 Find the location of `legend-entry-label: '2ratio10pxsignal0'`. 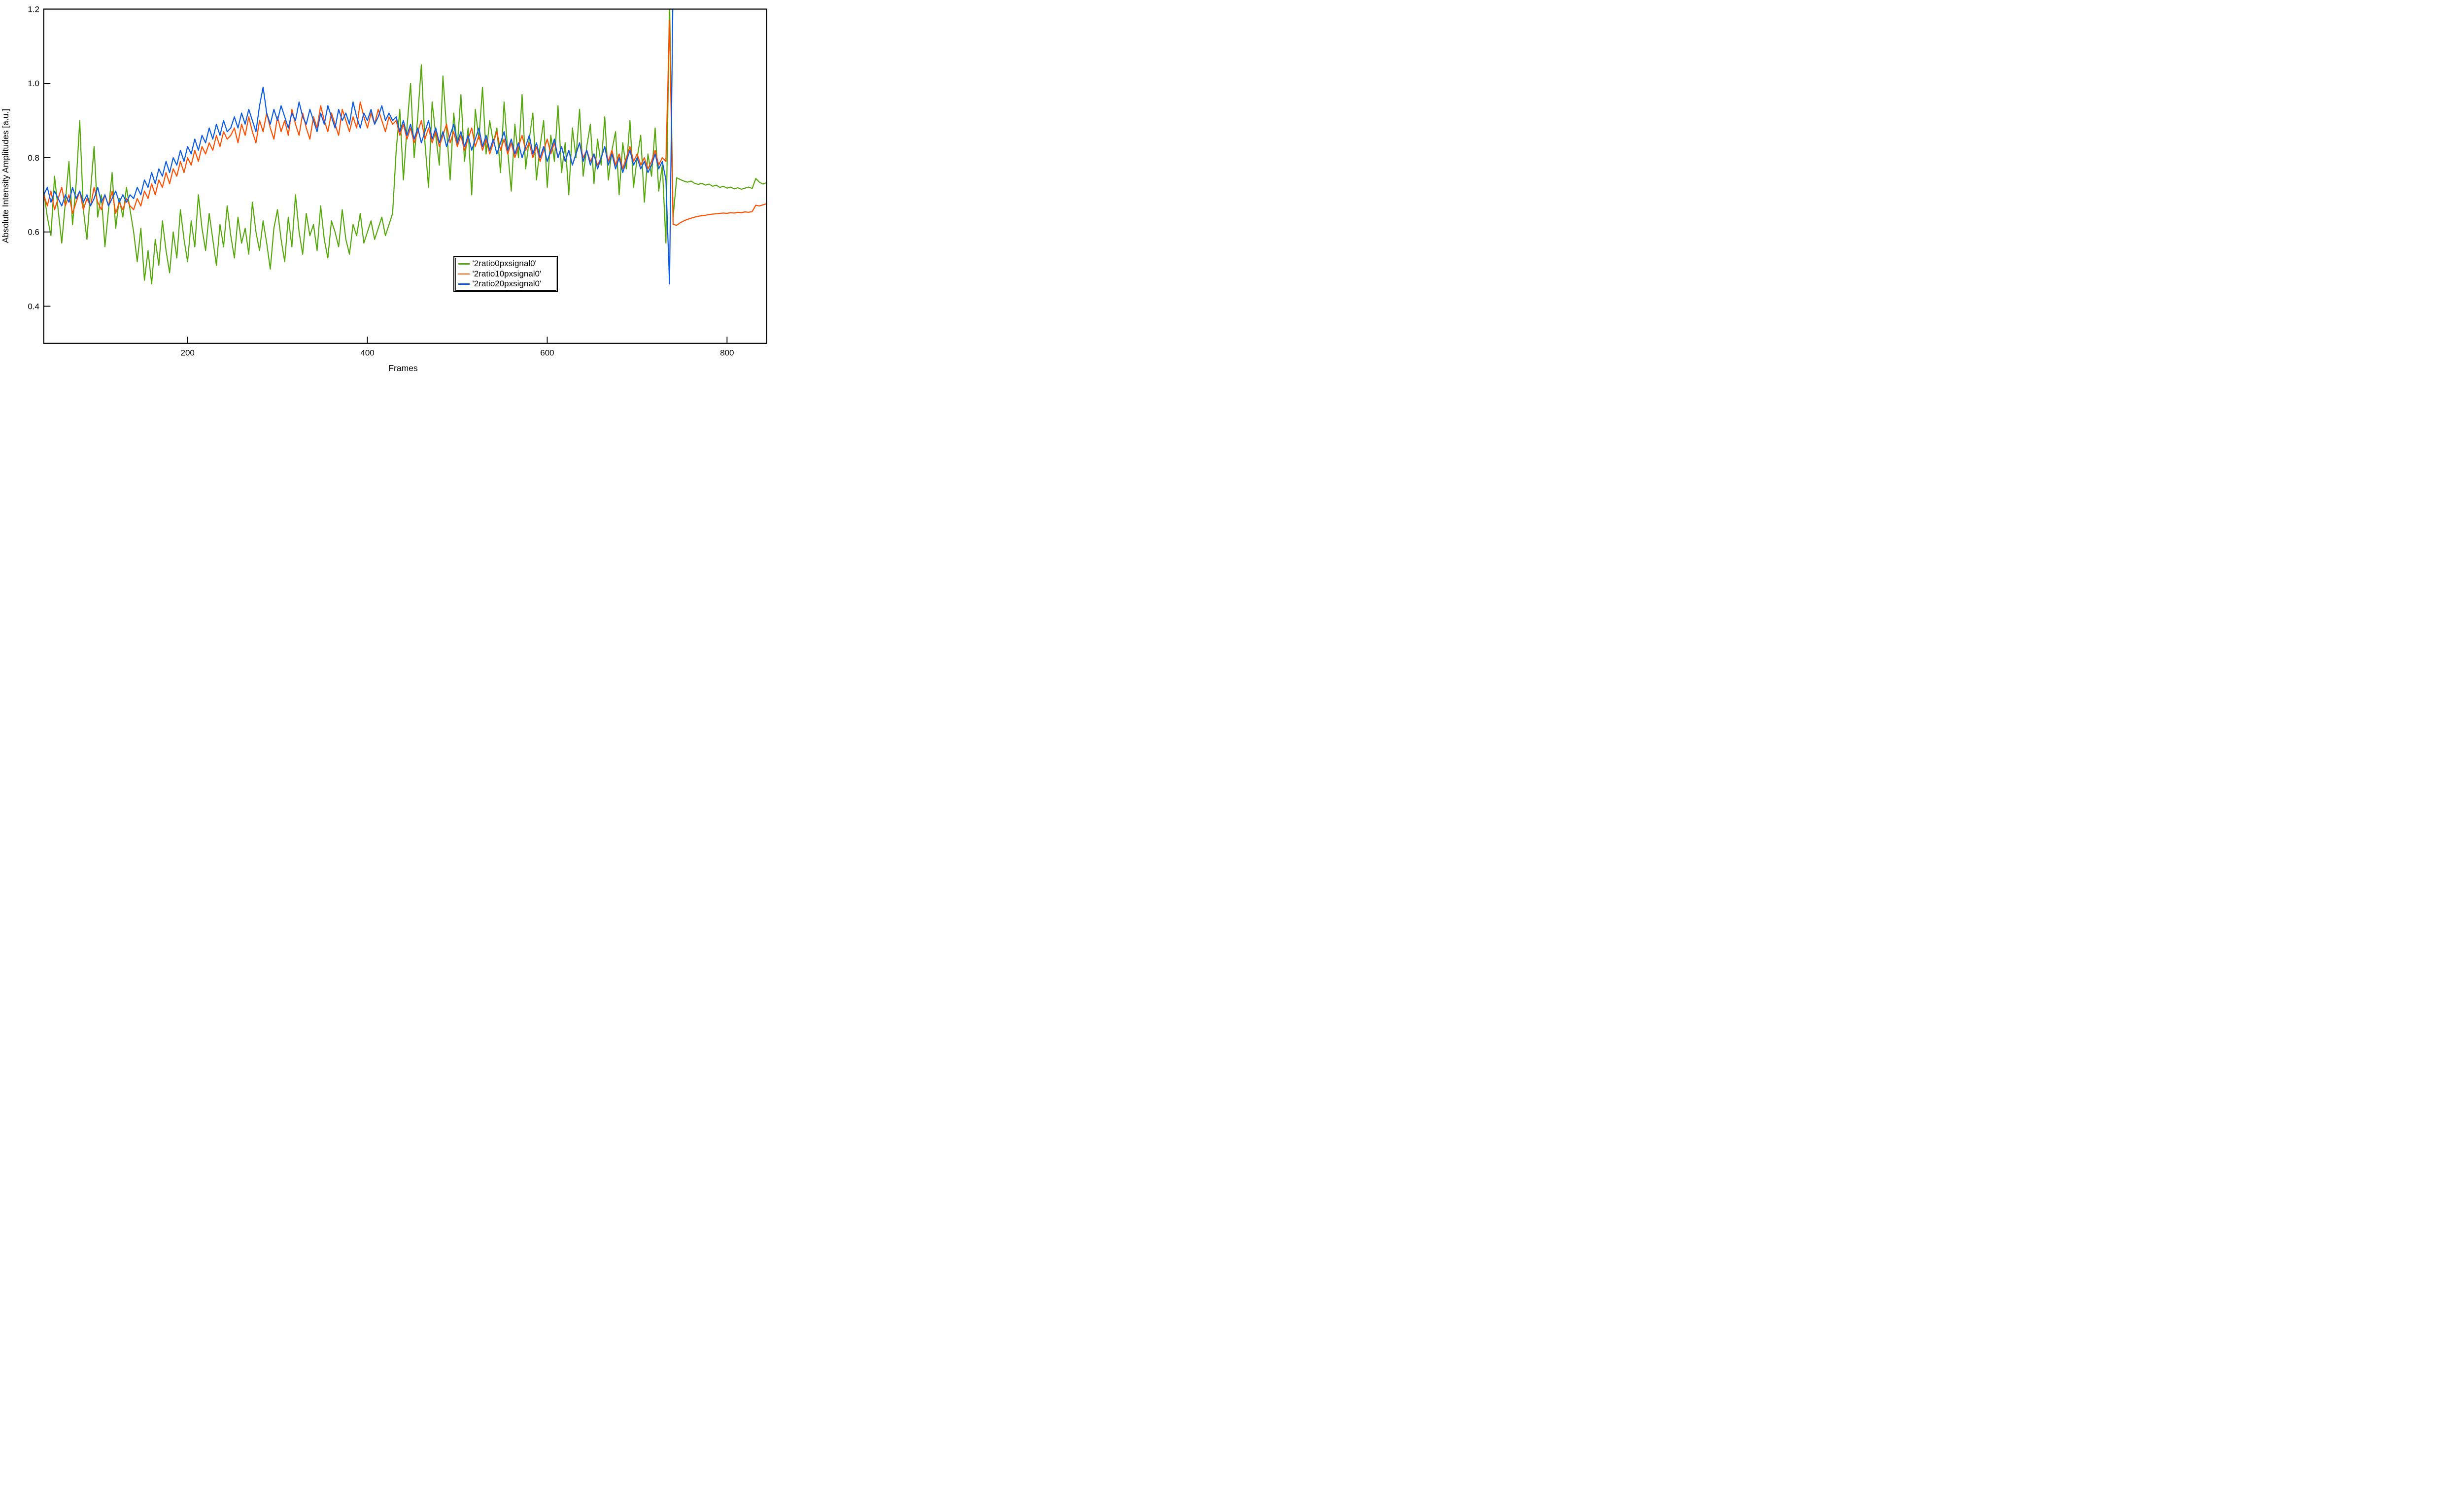

legend-entry-label: '2ratio10pxsignal0' is located at coordinates (507, 273).